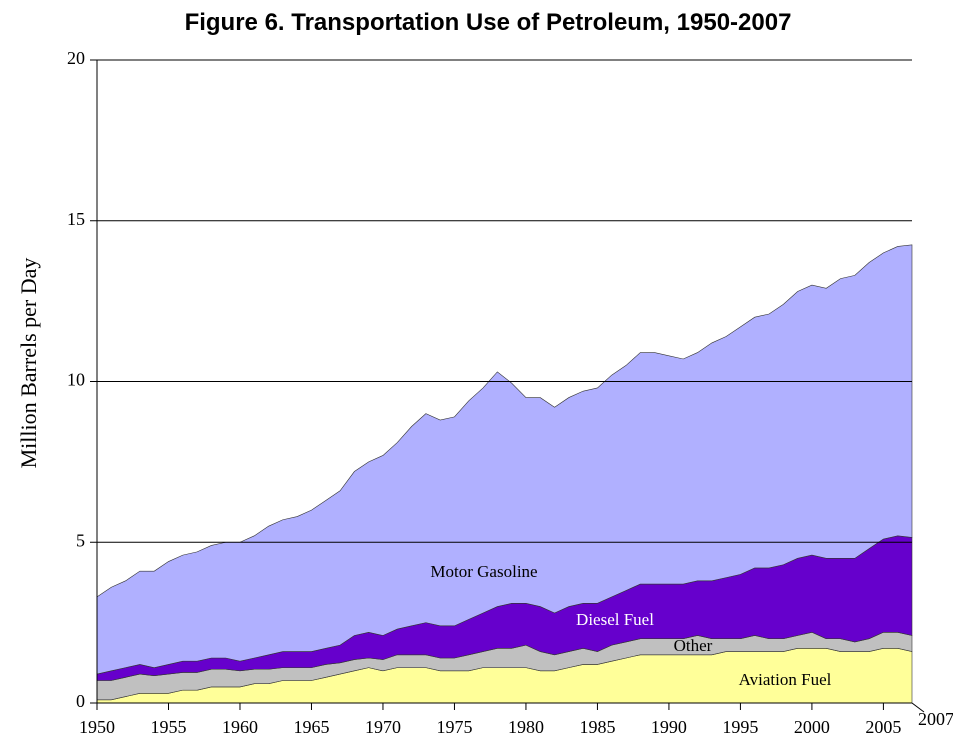  Describe the element at coordinates (918, 707) in the screenshot. I see `x-tick` at that location.